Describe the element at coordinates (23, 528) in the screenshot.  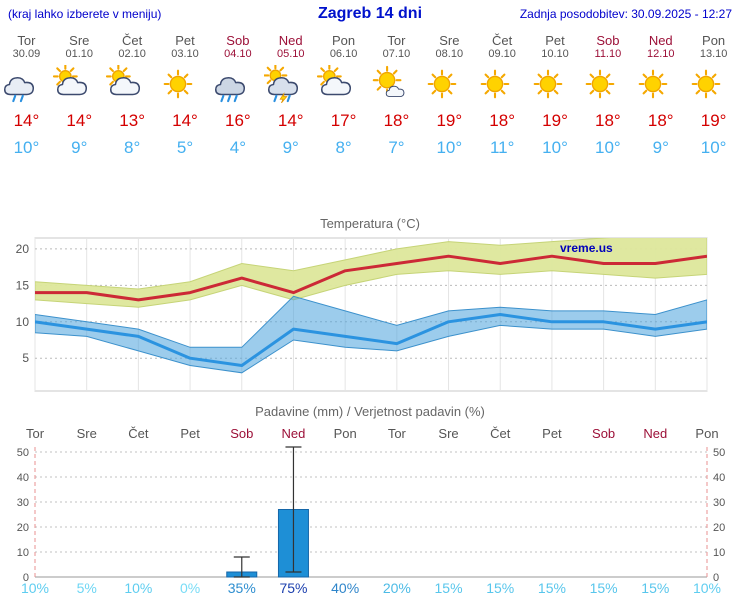
I see `precip-y-axis-label-left: 20` at that location.